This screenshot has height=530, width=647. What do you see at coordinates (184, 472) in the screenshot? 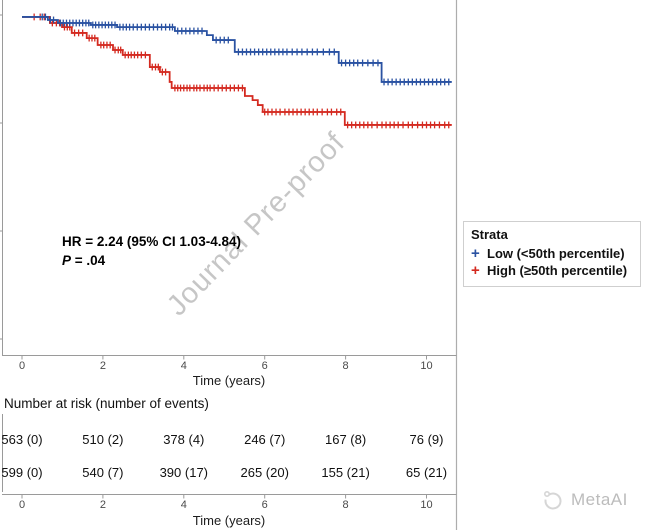
I see `risk-table-cell: 390 (17)` at bounding box center [184, 472].